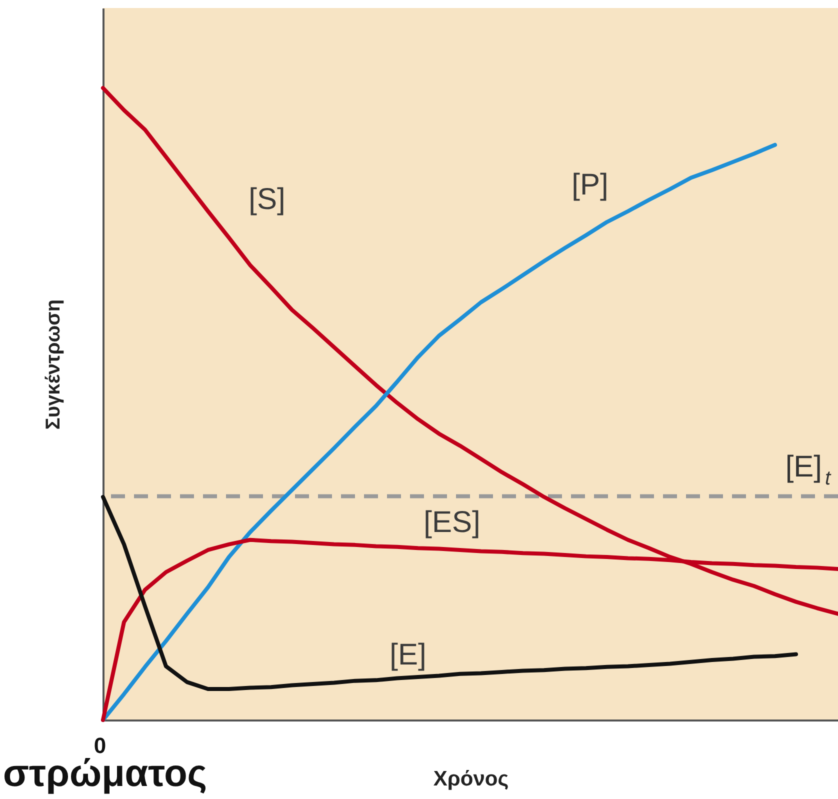 This screenshot has height=799, width=838. I want to click on series-label: [ES], so click(452, 522).